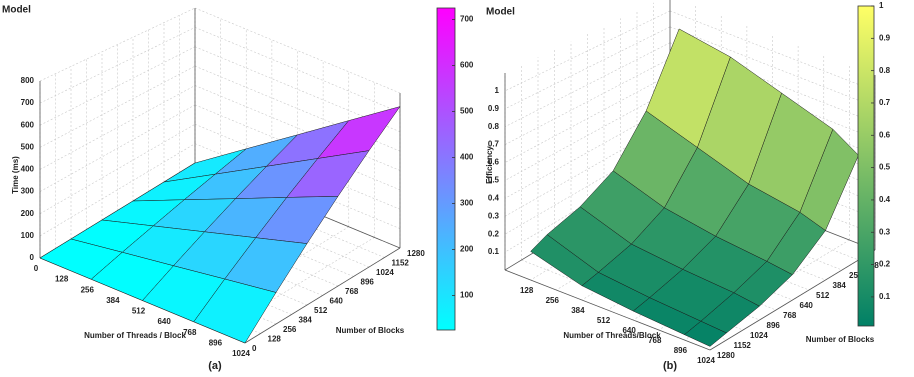 This screenshot has width=914, height=377. What do you see at coordinates (28, 213) in the screenshot?
I see `z-tick-label: 200` at bounding box center [28, 213].